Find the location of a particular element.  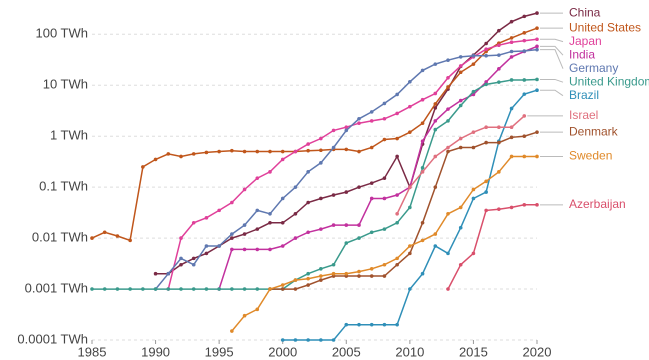

legend-label: Azerbaijan is located at coordinates (597, 204).